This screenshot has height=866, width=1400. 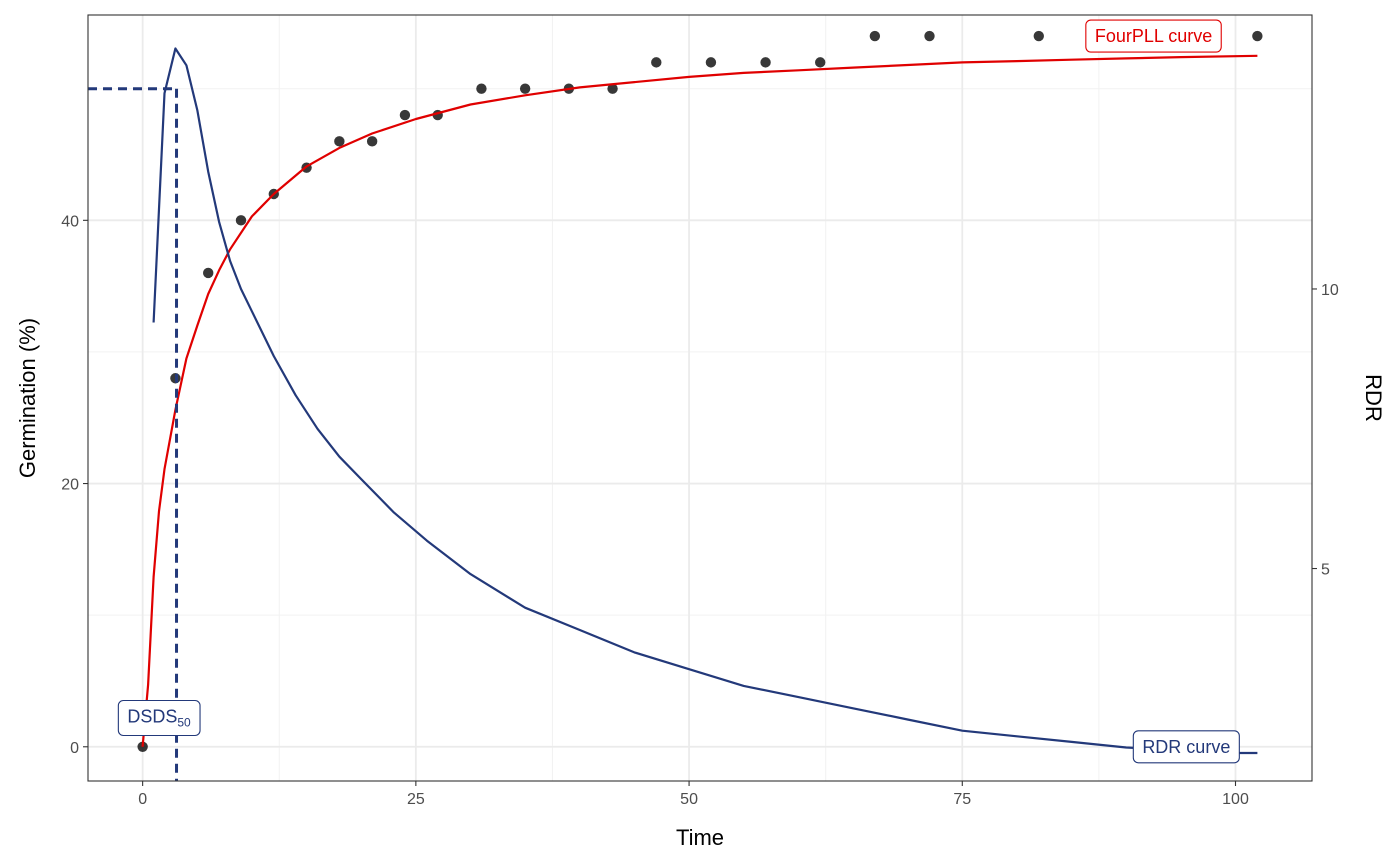 What do you see at coordinates (962, 799) in the screenshot?
I see `x-tick-label: 75` at bounding box center [962, 799].